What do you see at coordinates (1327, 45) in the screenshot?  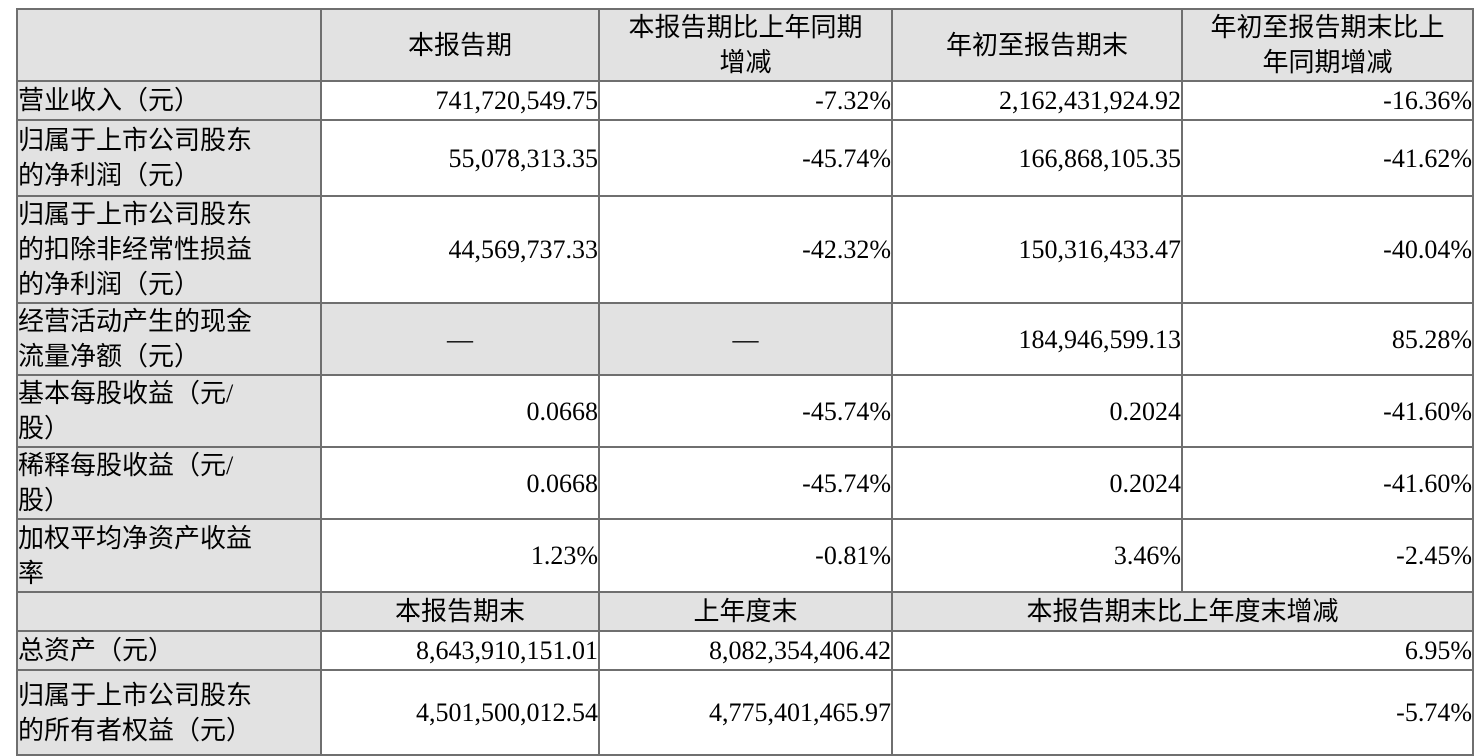 I see `header-ytd-yoy-change: 年初至报告期末比上 年同期增减` at bounding box center [1327, 45].